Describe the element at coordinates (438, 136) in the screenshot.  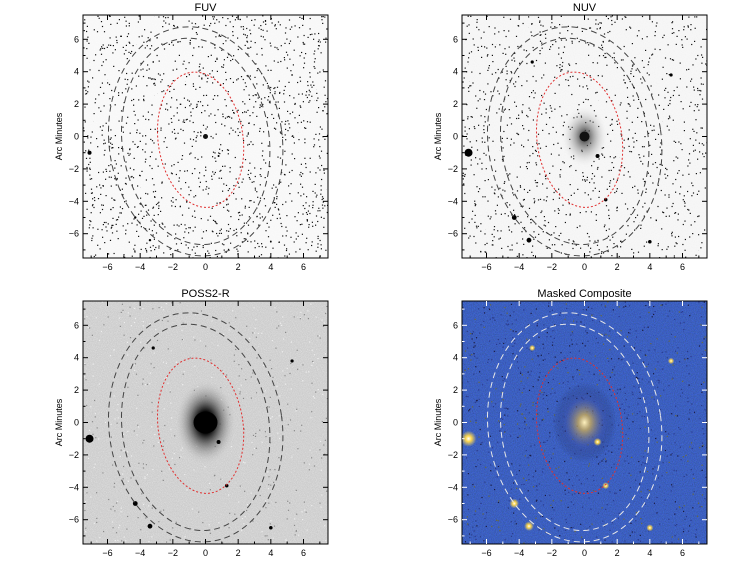
I see `y-axis-label-nuv: Arc Minutes` at that location.